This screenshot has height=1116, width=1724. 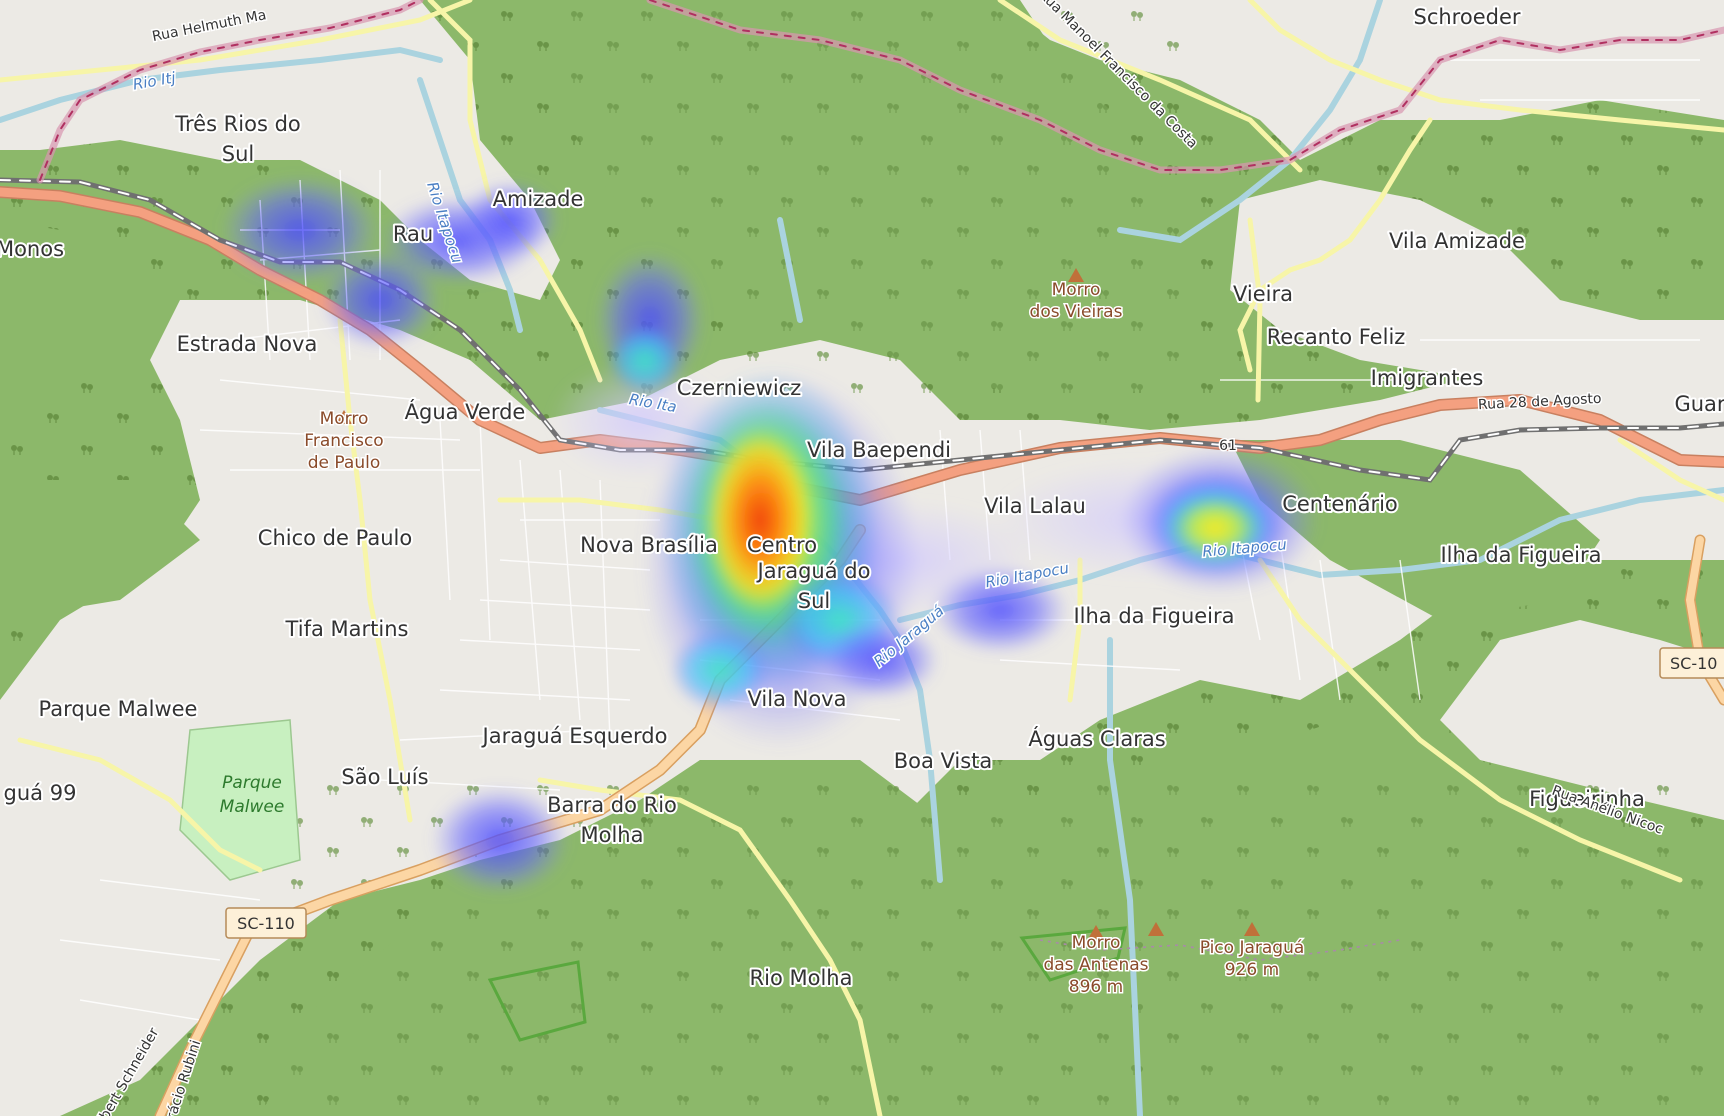 What do you see at coordinates (344, 441) in the screenshot?
I see `peak-label-morro-francisco-de-paulo: Morro Francisco de Paulo` at bounding box center [344, 441].